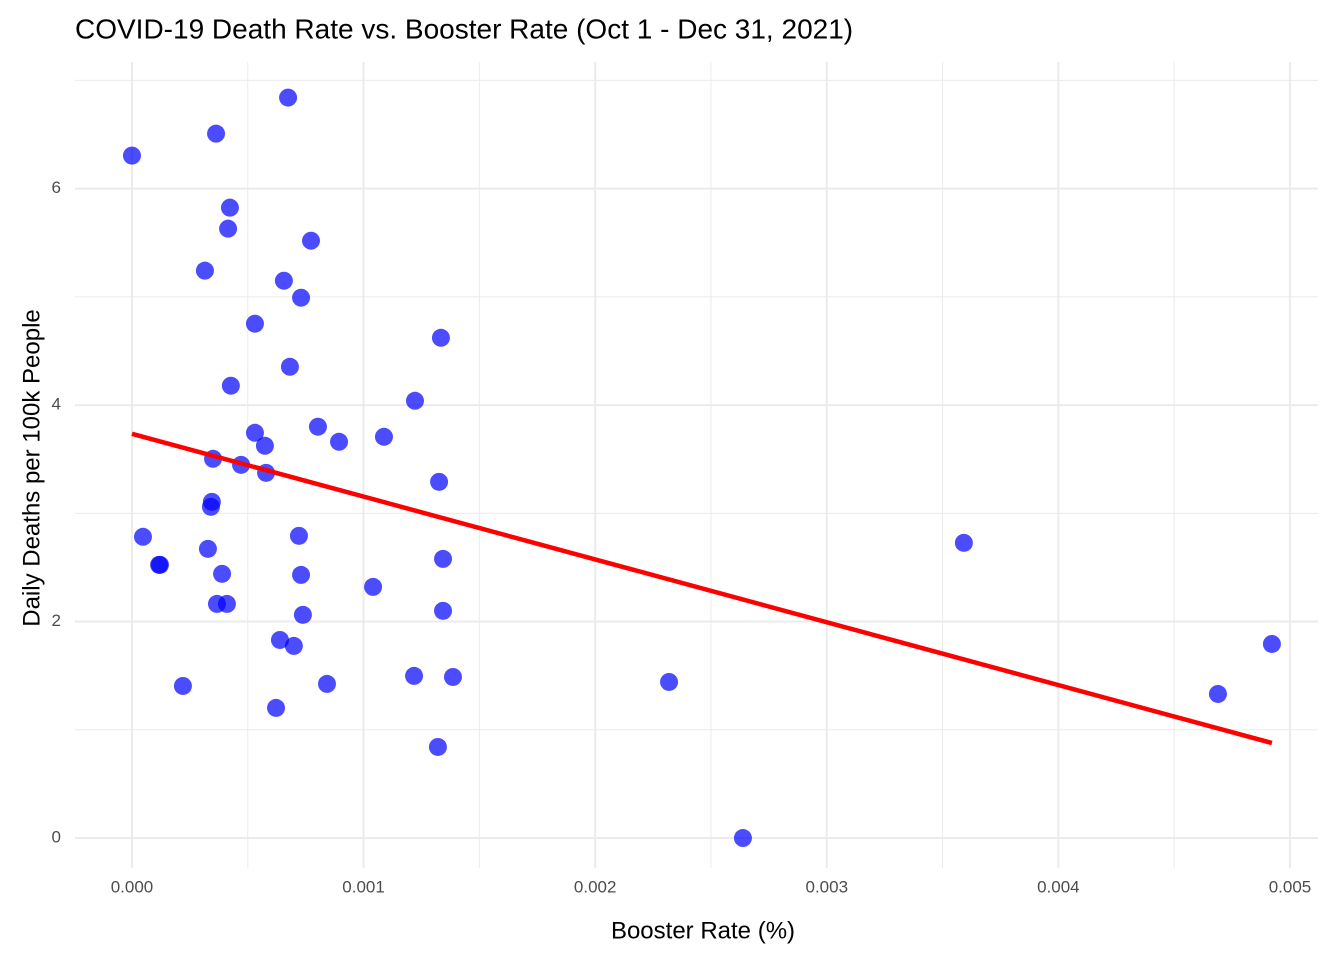 The height and width of the screenshot is (965, 1344). What do you see at coordinates (363, 886) in the screenshot?
I see `x-tick-label: 0.001` at bounding box center [363, 886].